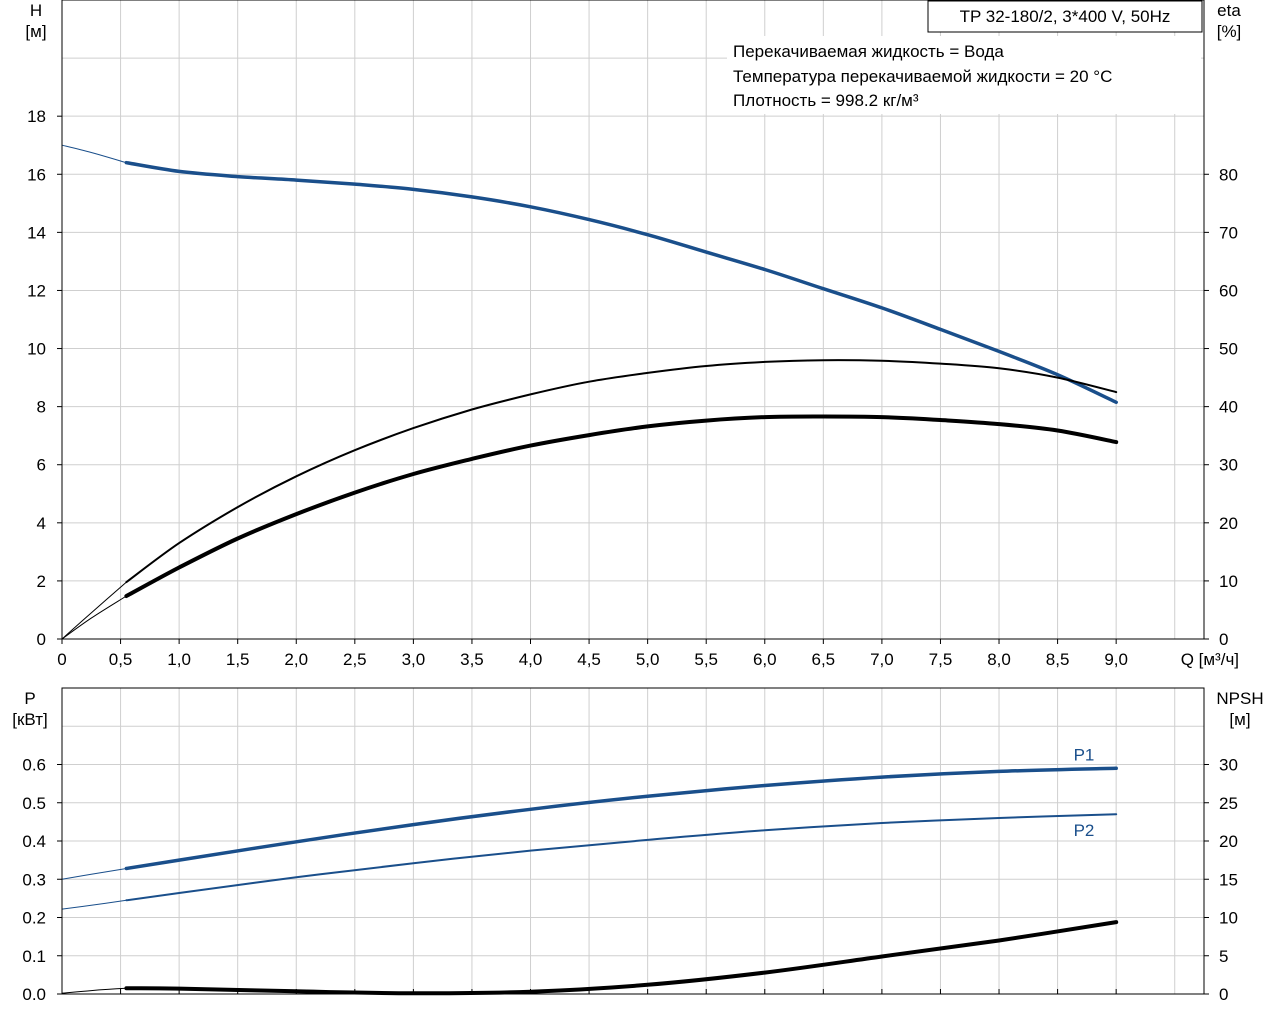 The image size is (1280, 1024). Describe the element at coordinates (41, 465) in the screenshot. I see `y-tick-label: 6` at that location.